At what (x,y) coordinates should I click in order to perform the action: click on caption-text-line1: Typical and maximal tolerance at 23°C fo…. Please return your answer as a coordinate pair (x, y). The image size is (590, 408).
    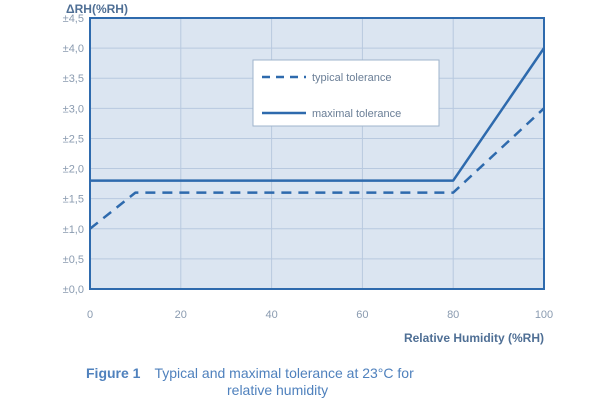
    Looking at the image, I should click on (284, 373).